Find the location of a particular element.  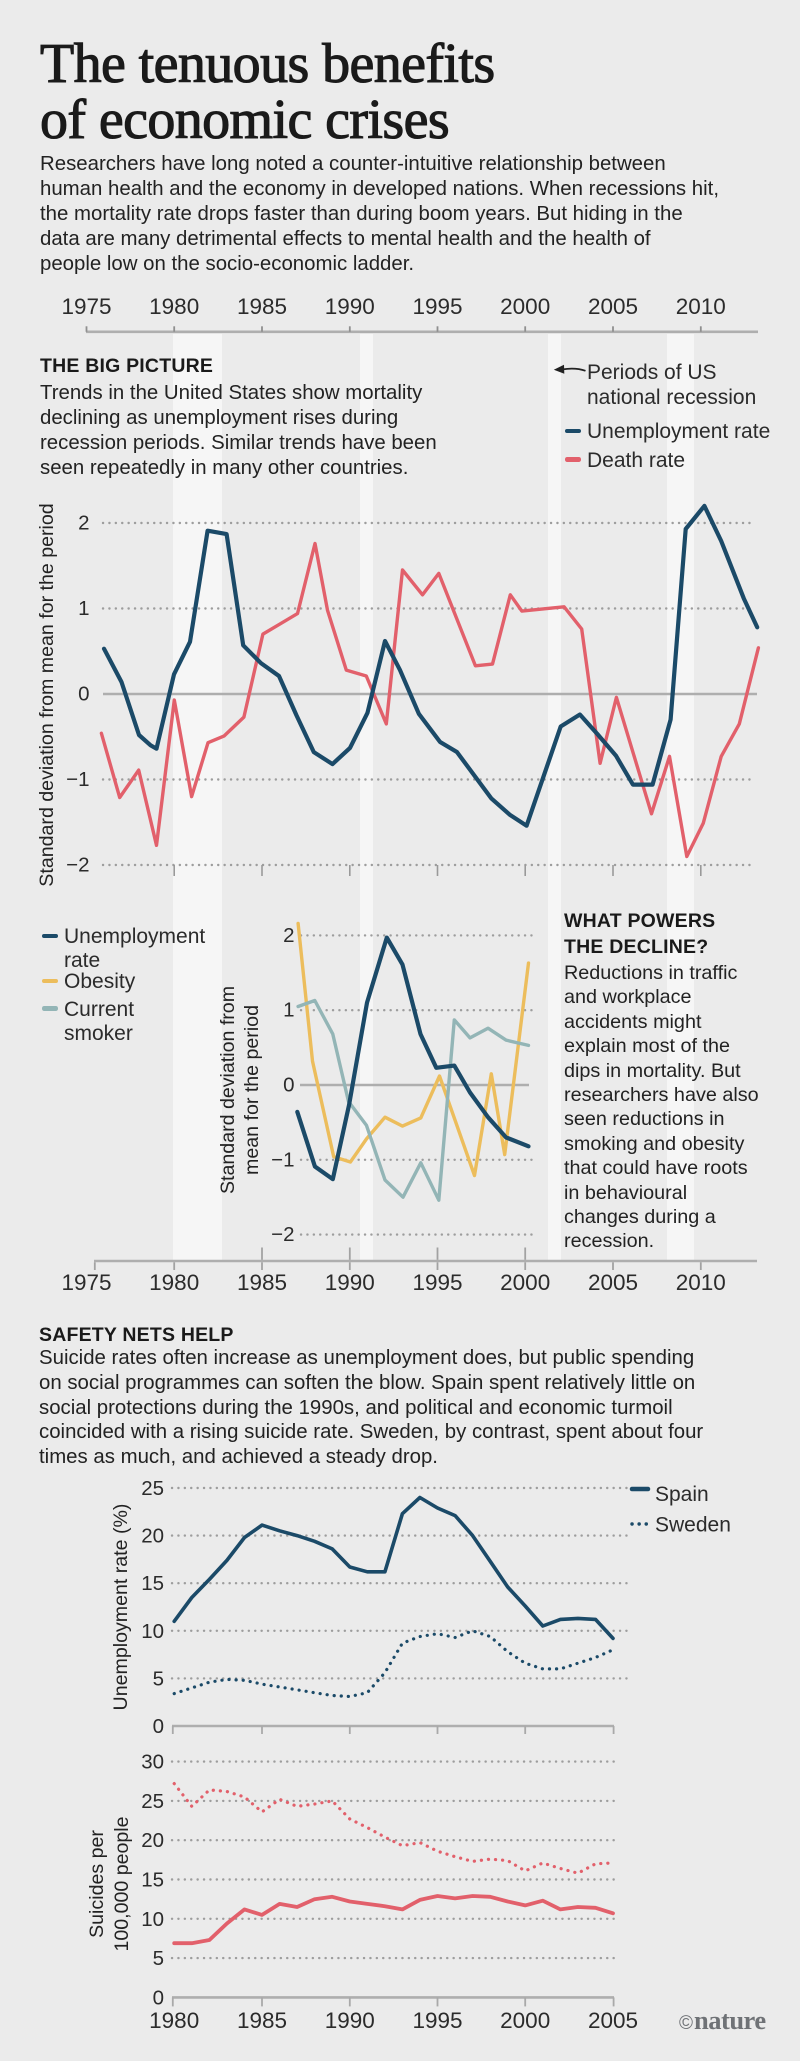

svg-text: 100,000 people is located at coordinates (122, 1883).